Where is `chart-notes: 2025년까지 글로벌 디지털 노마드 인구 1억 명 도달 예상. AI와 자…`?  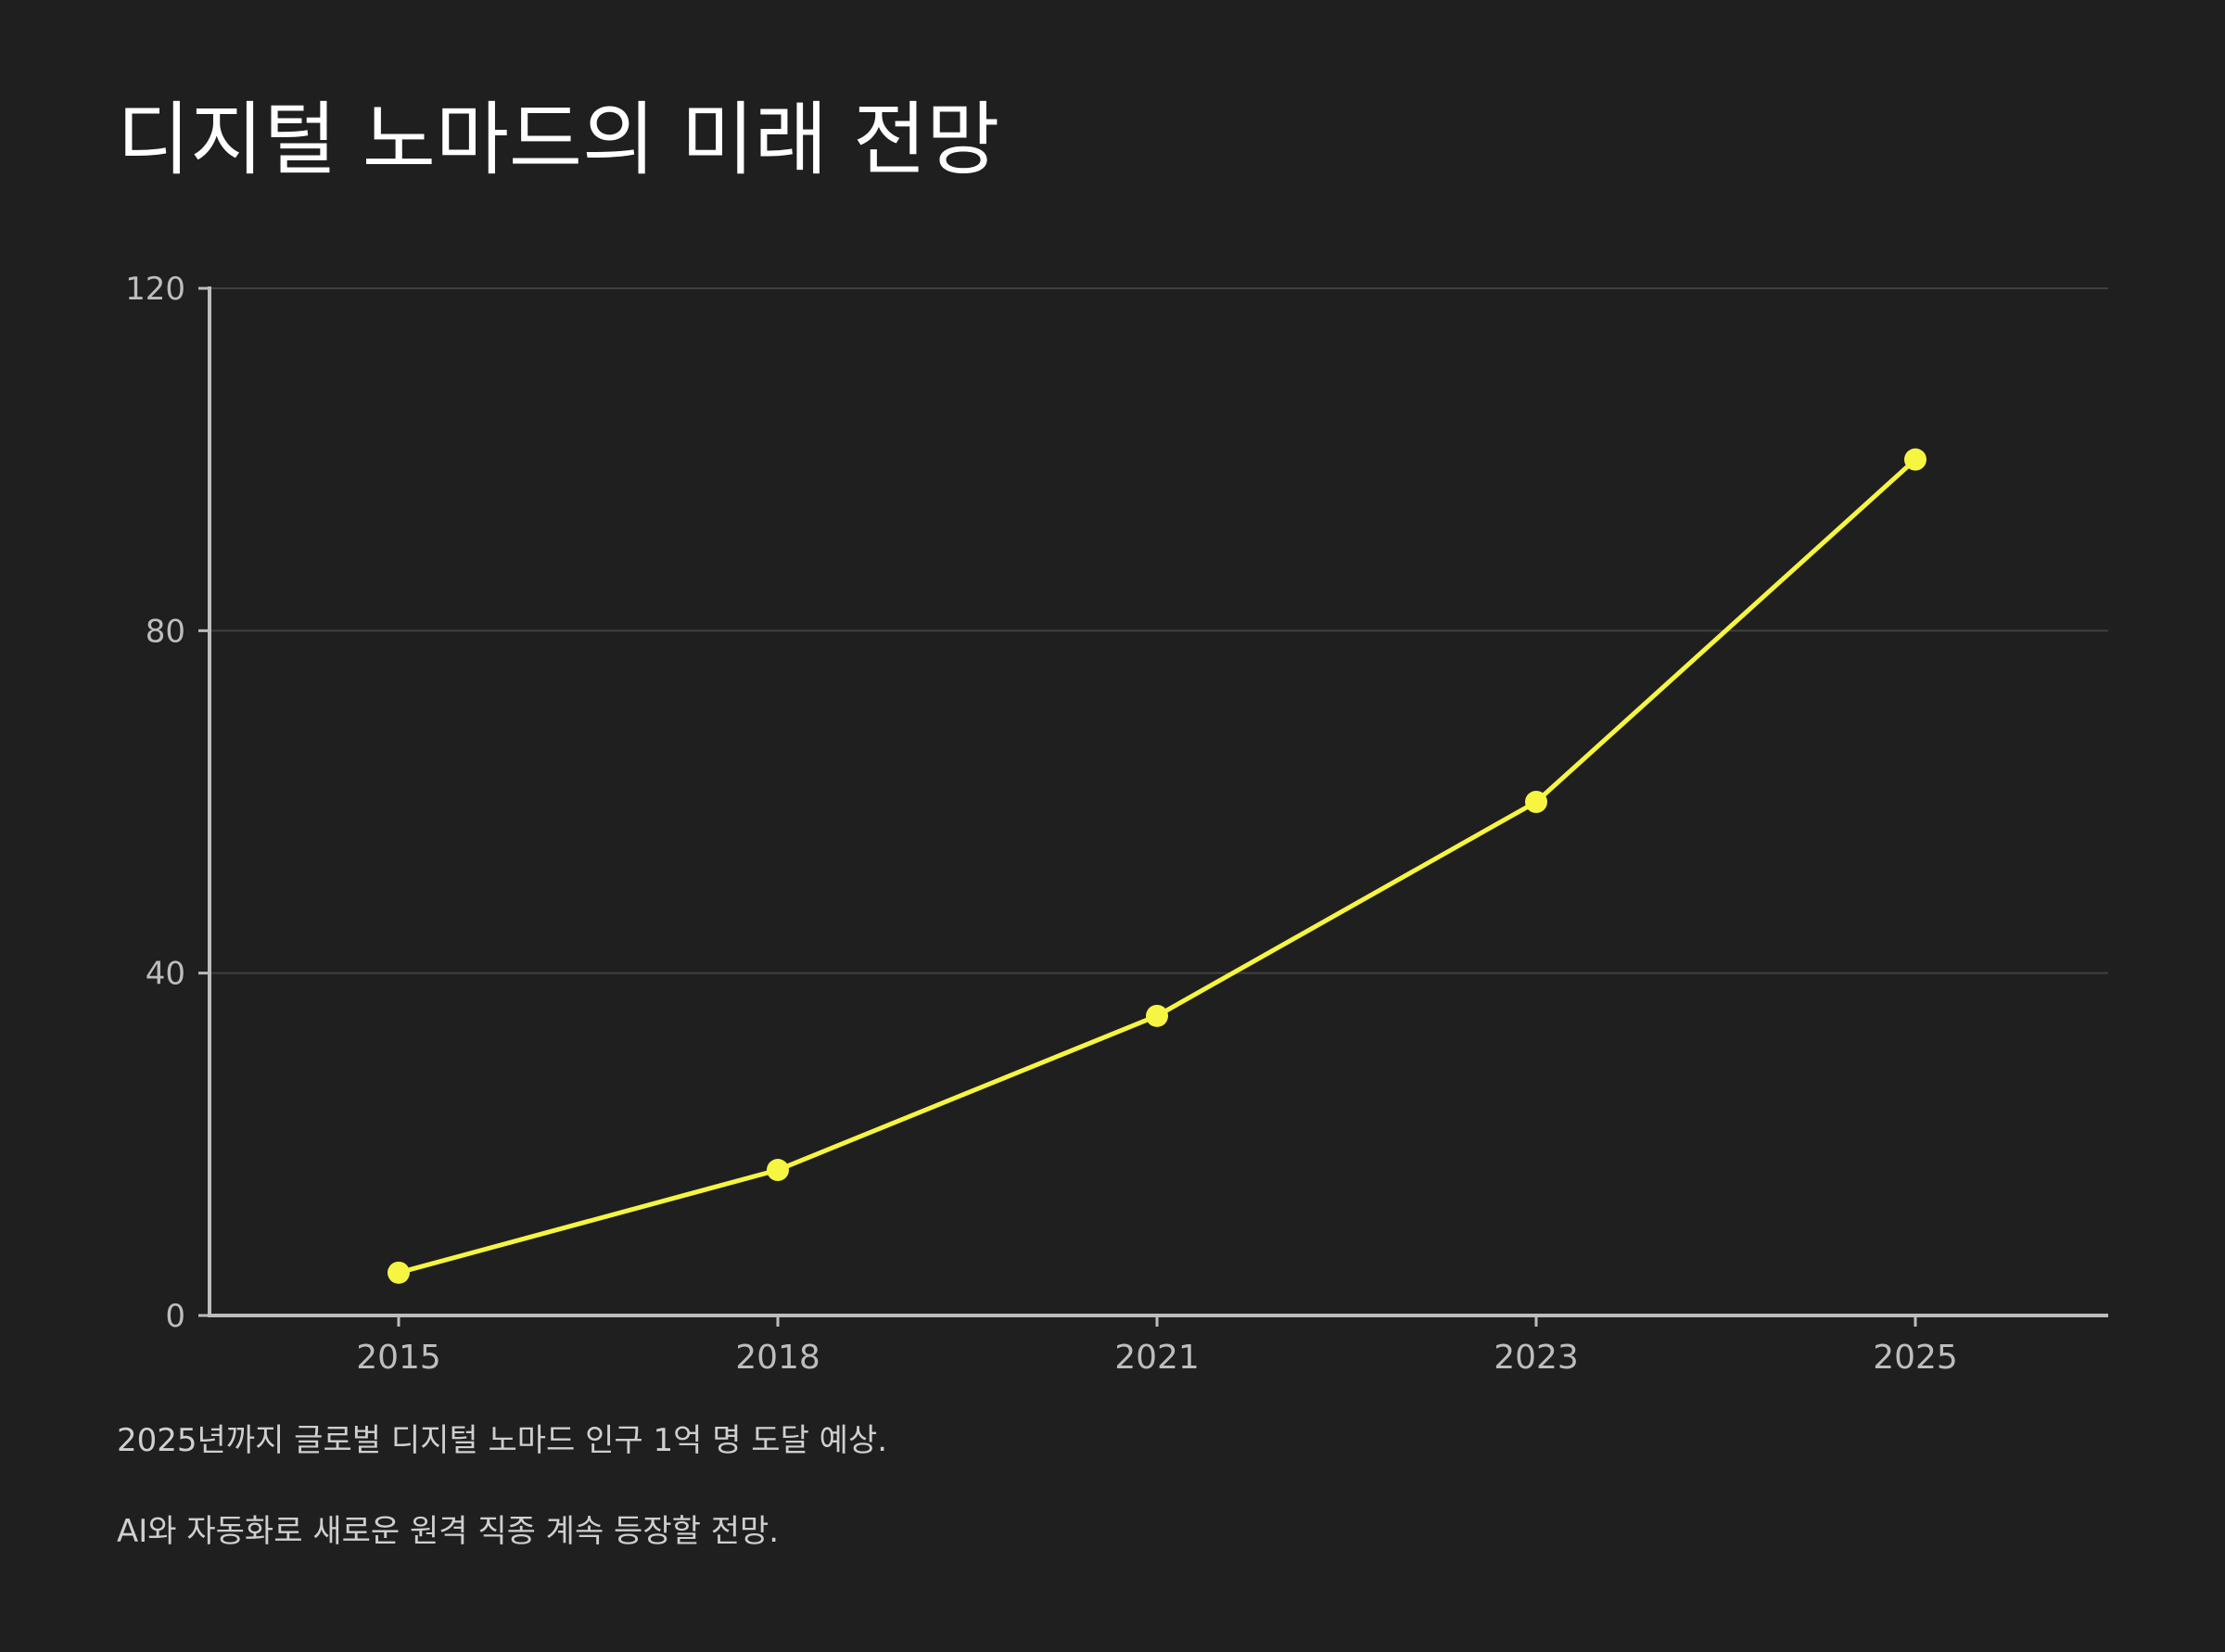
chart-notes: 2025년까지 글로벌 디지털 노마드 인구 1억 명 도달 예상. AI와 자… is located at coordinates (502, 1511).